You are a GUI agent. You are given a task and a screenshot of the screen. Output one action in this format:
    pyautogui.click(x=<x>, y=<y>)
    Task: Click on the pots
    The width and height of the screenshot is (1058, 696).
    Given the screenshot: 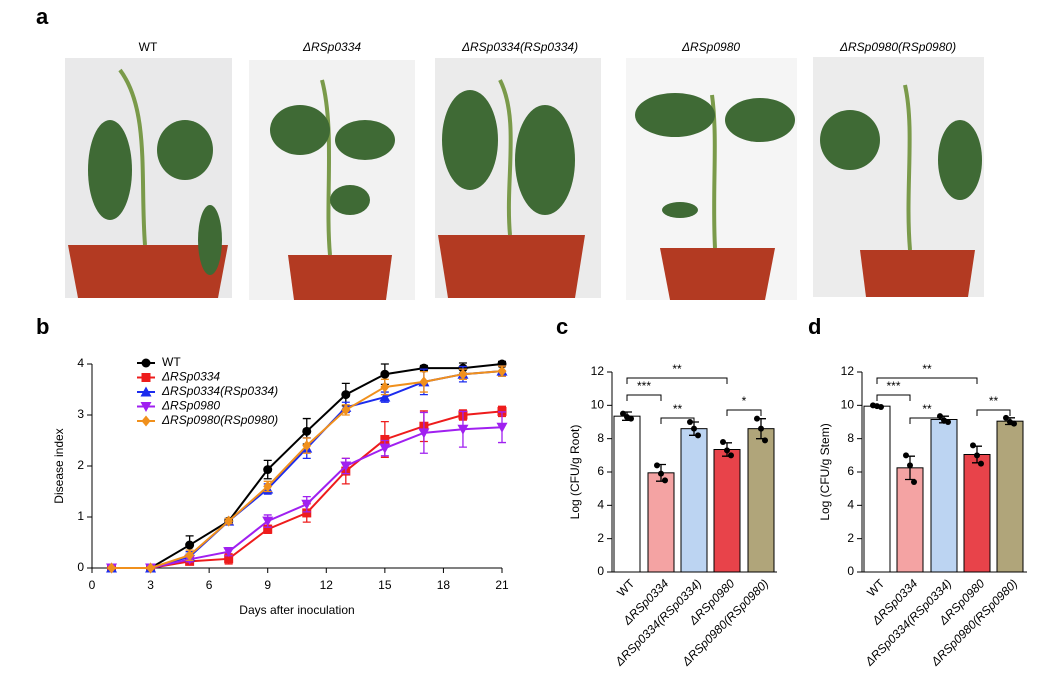 What is the action you would take?
    pyautogui.click(x=521, y=267)
    